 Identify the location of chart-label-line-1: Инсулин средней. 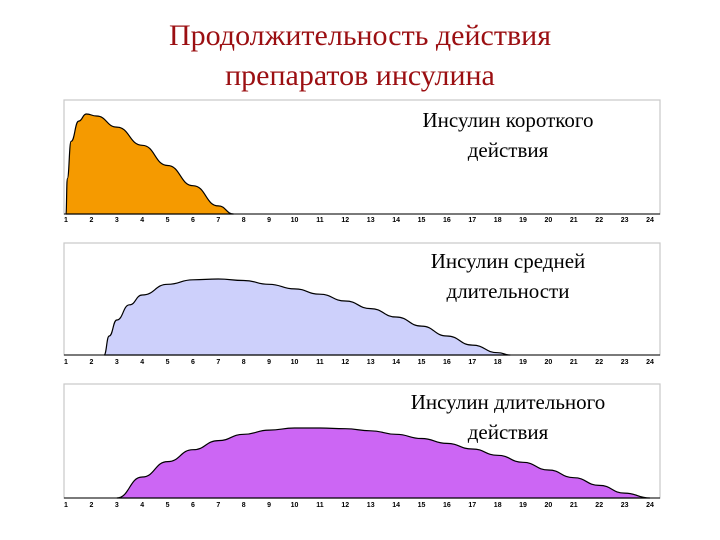
(508, 261).